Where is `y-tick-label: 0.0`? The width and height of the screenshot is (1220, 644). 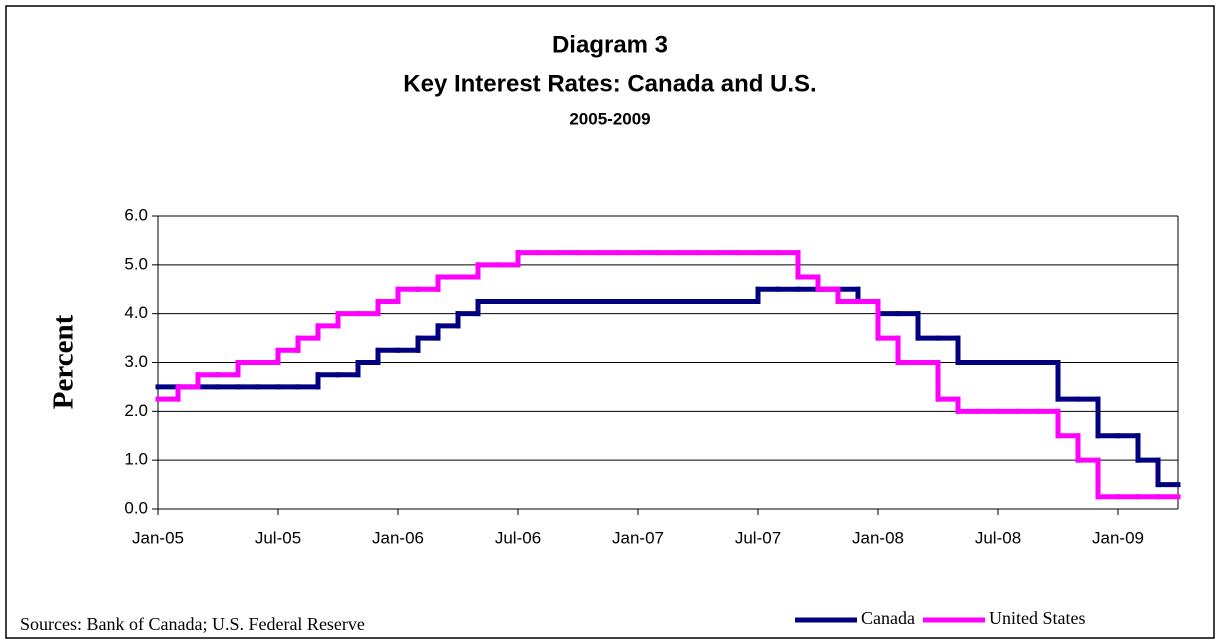
y-tick-label: 0.0 is located at coordinates (136, 507).